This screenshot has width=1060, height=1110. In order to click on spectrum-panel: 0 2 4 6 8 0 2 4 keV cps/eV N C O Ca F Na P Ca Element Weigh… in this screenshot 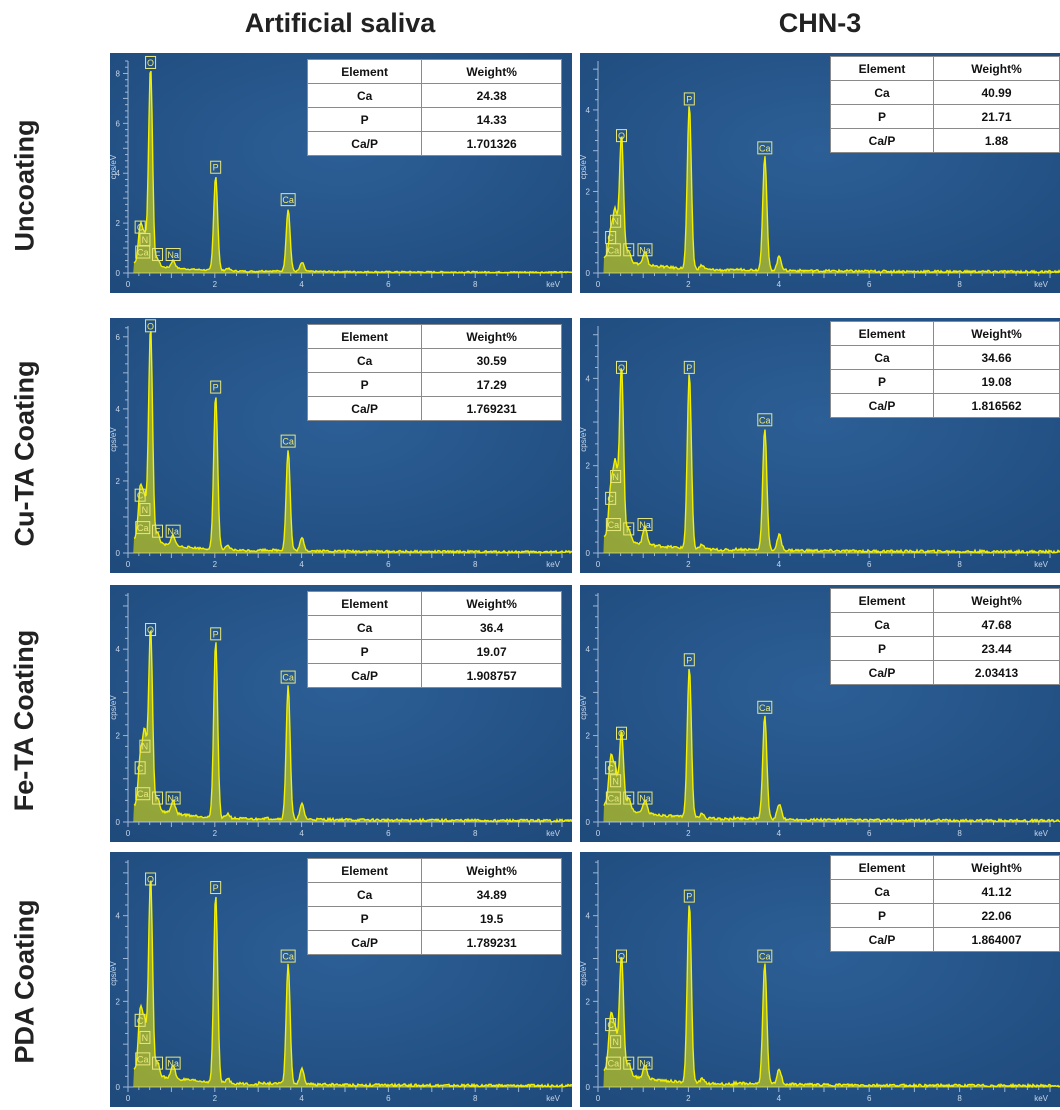, I will do `click(341, 713)`.